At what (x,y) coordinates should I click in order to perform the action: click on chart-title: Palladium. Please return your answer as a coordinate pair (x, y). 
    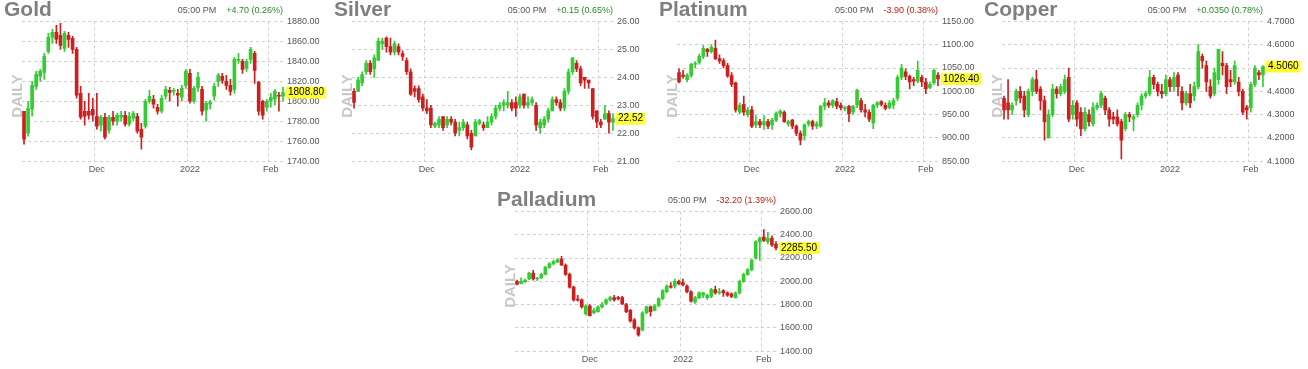
    Looking at the image, I should click on (547, 199).